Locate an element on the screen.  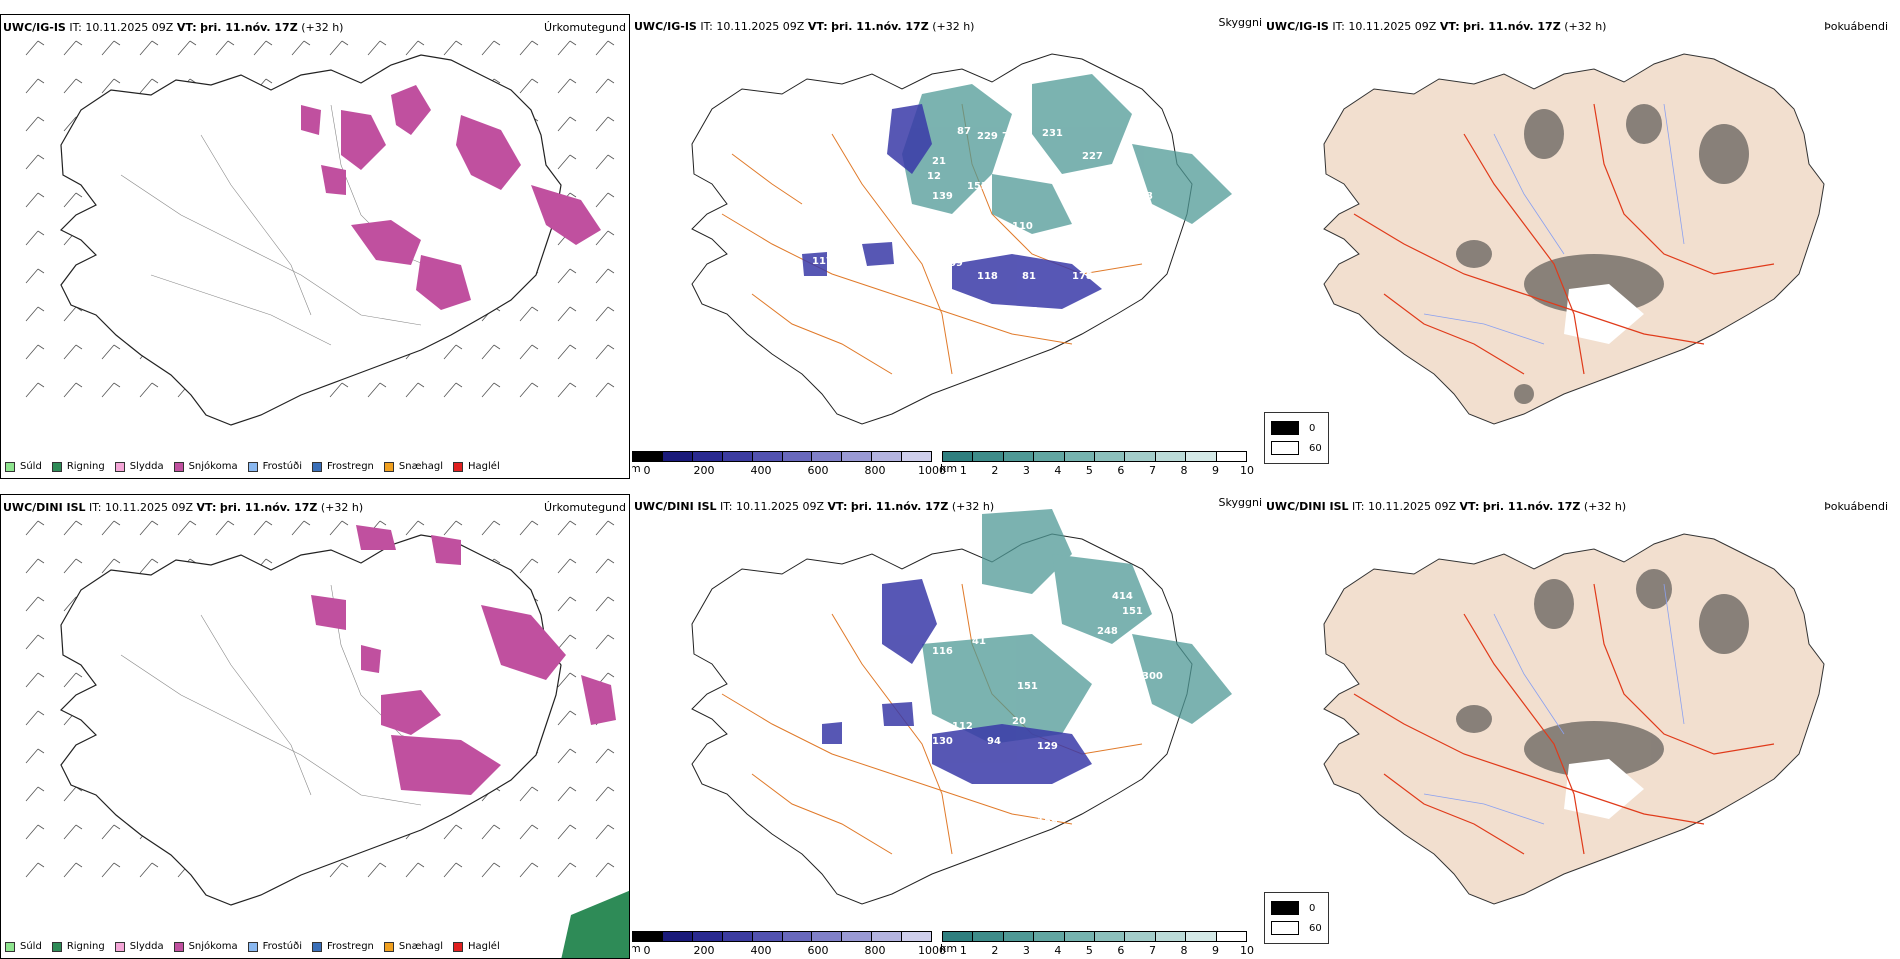
precip-legend-item: Frostregn is located at coordinates (343, 466).